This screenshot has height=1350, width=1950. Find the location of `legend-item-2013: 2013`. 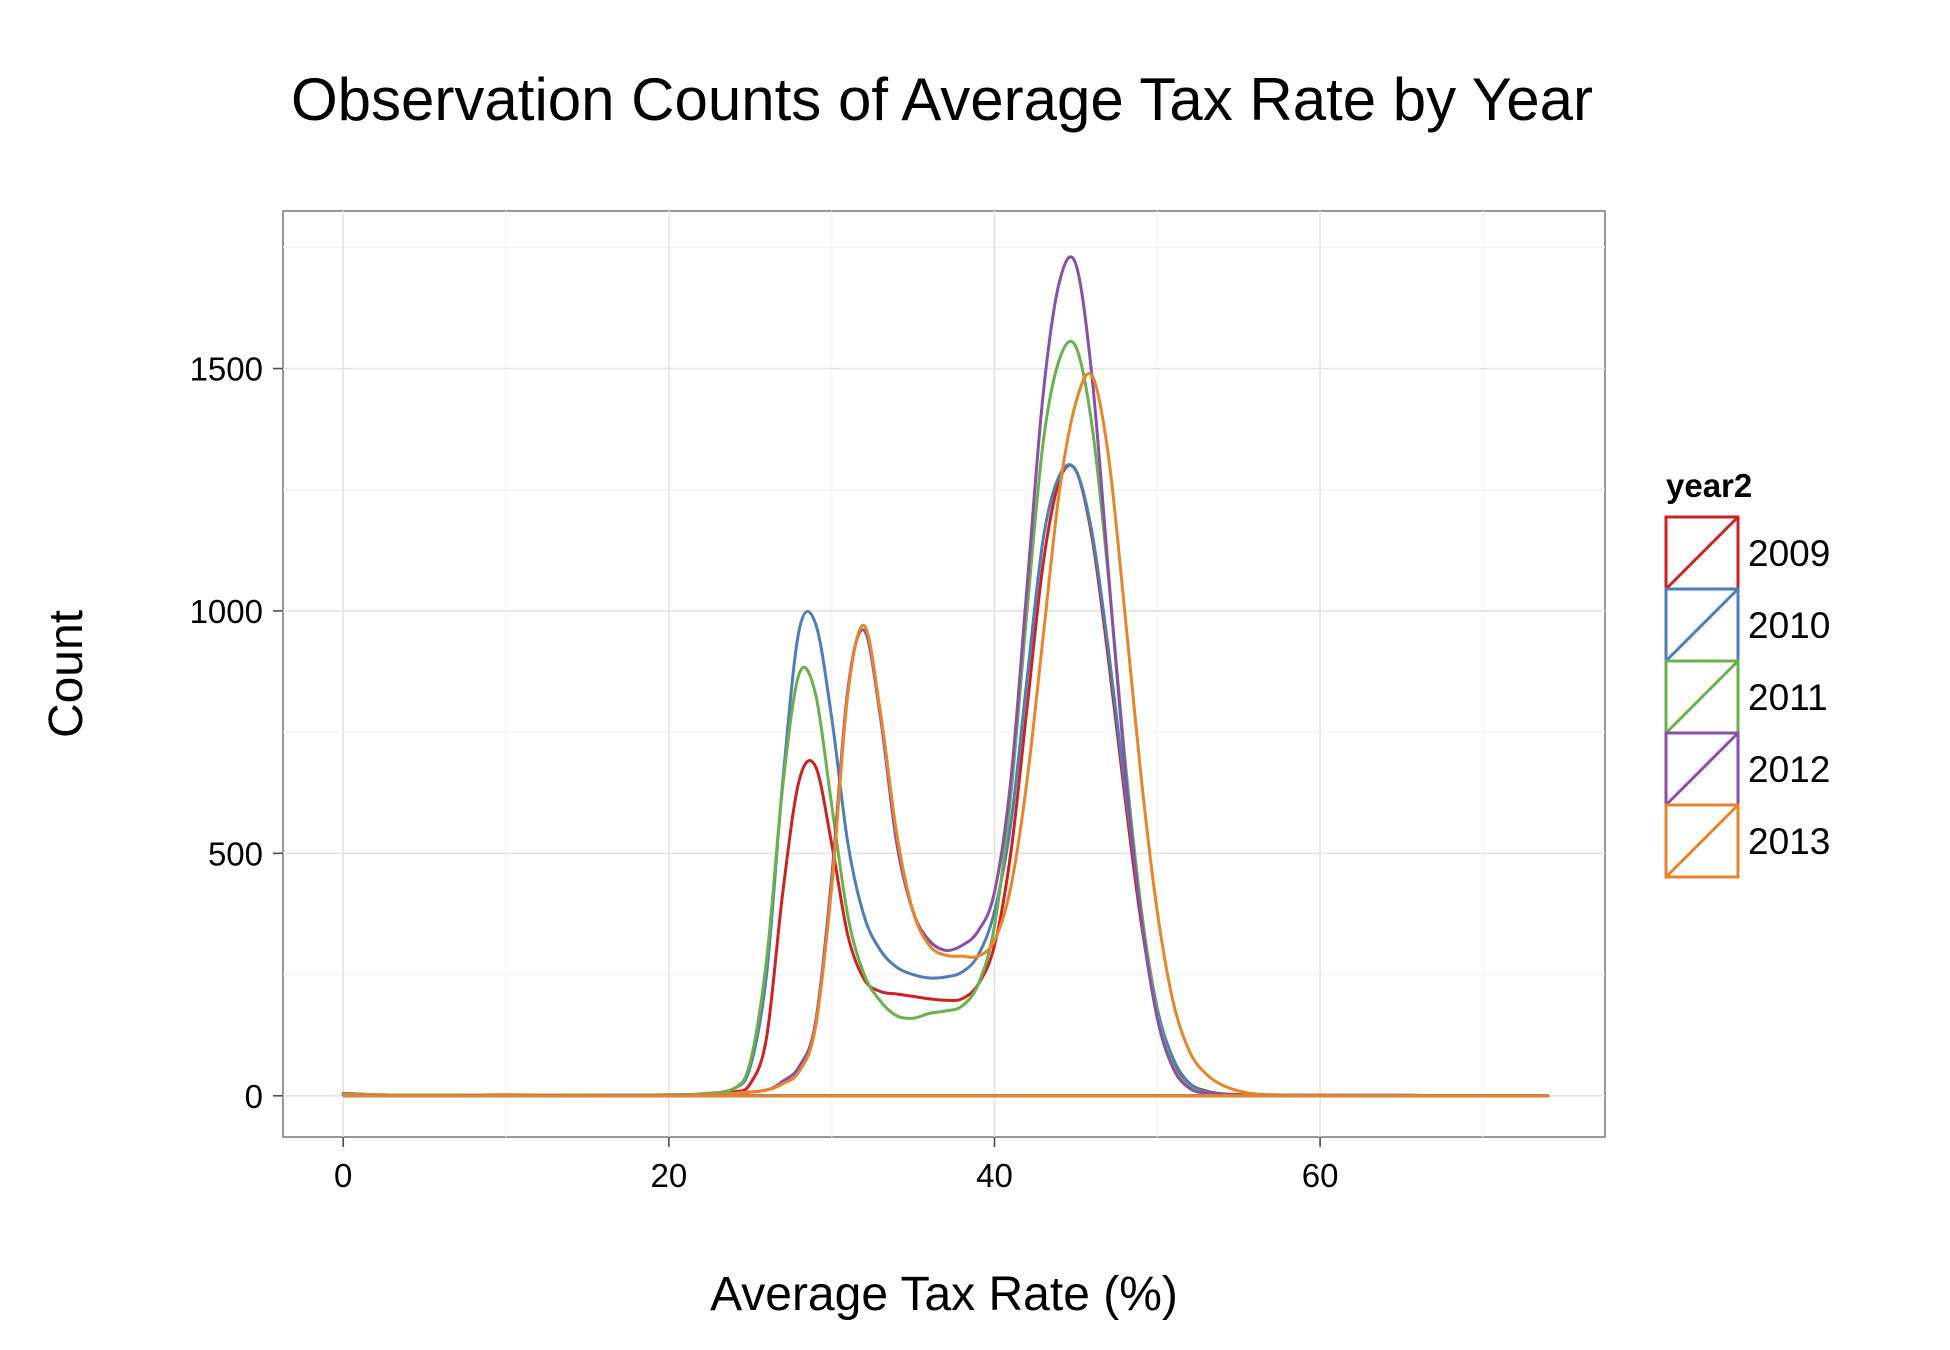

legend-item-2013: 2013 is located at coordinates (1747, 841).